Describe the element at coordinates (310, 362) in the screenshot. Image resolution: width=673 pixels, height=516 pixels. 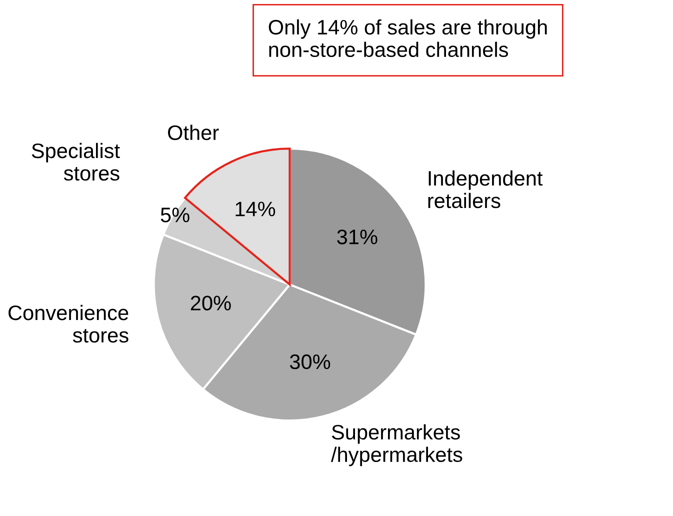
I see `data-label: 30%` at that location.